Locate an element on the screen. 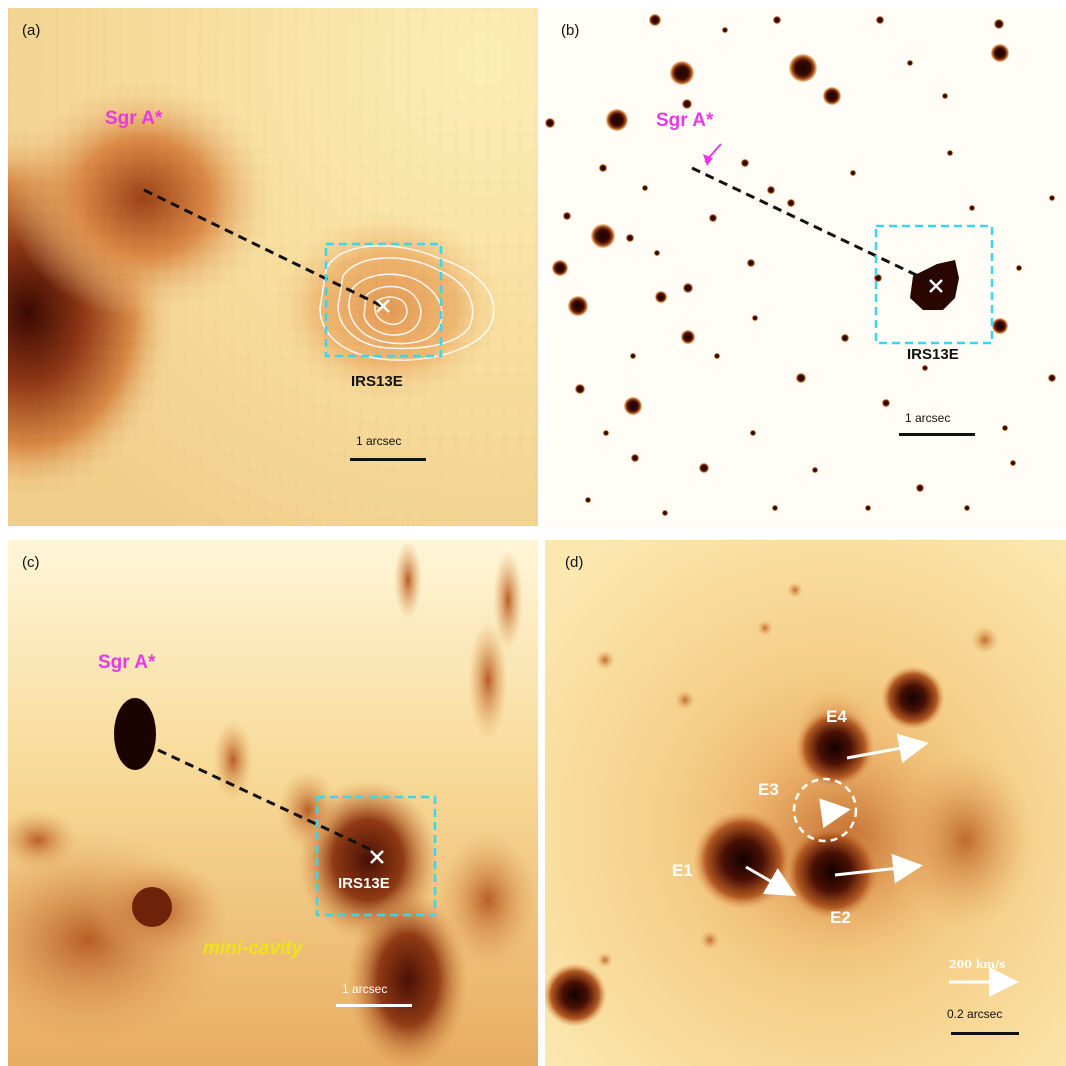 This screenshot has width=1066, height=1066. sgr-to-irs-line is located at coordinates (267, 801).